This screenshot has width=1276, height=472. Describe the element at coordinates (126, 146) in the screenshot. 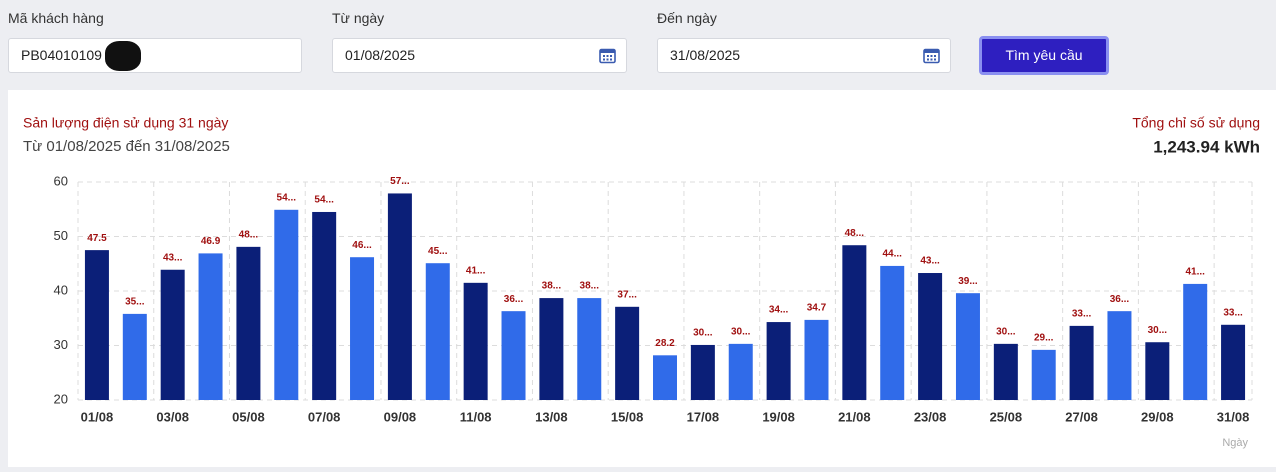

I see `chart-subtitle: Từ 01/08/2025 đến 31/08/2025` at that location.